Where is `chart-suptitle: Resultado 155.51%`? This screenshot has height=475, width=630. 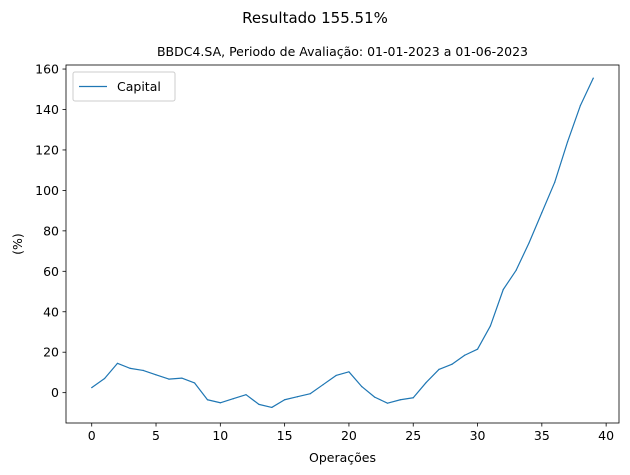
chart-suptitle: Resultado 155.51% is located at coordinates (315, 18).